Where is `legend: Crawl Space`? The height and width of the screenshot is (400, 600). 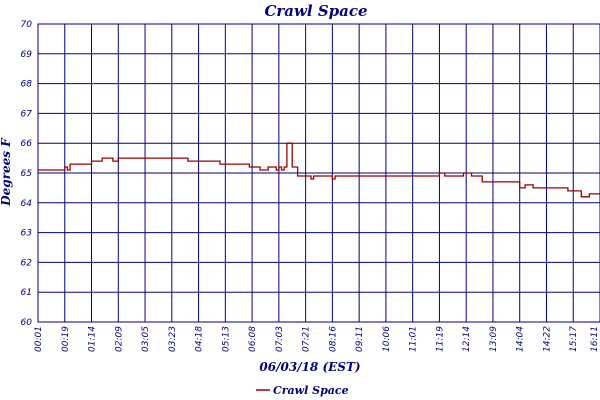
legend: Crawl Space is located at coordinates (302, 390).